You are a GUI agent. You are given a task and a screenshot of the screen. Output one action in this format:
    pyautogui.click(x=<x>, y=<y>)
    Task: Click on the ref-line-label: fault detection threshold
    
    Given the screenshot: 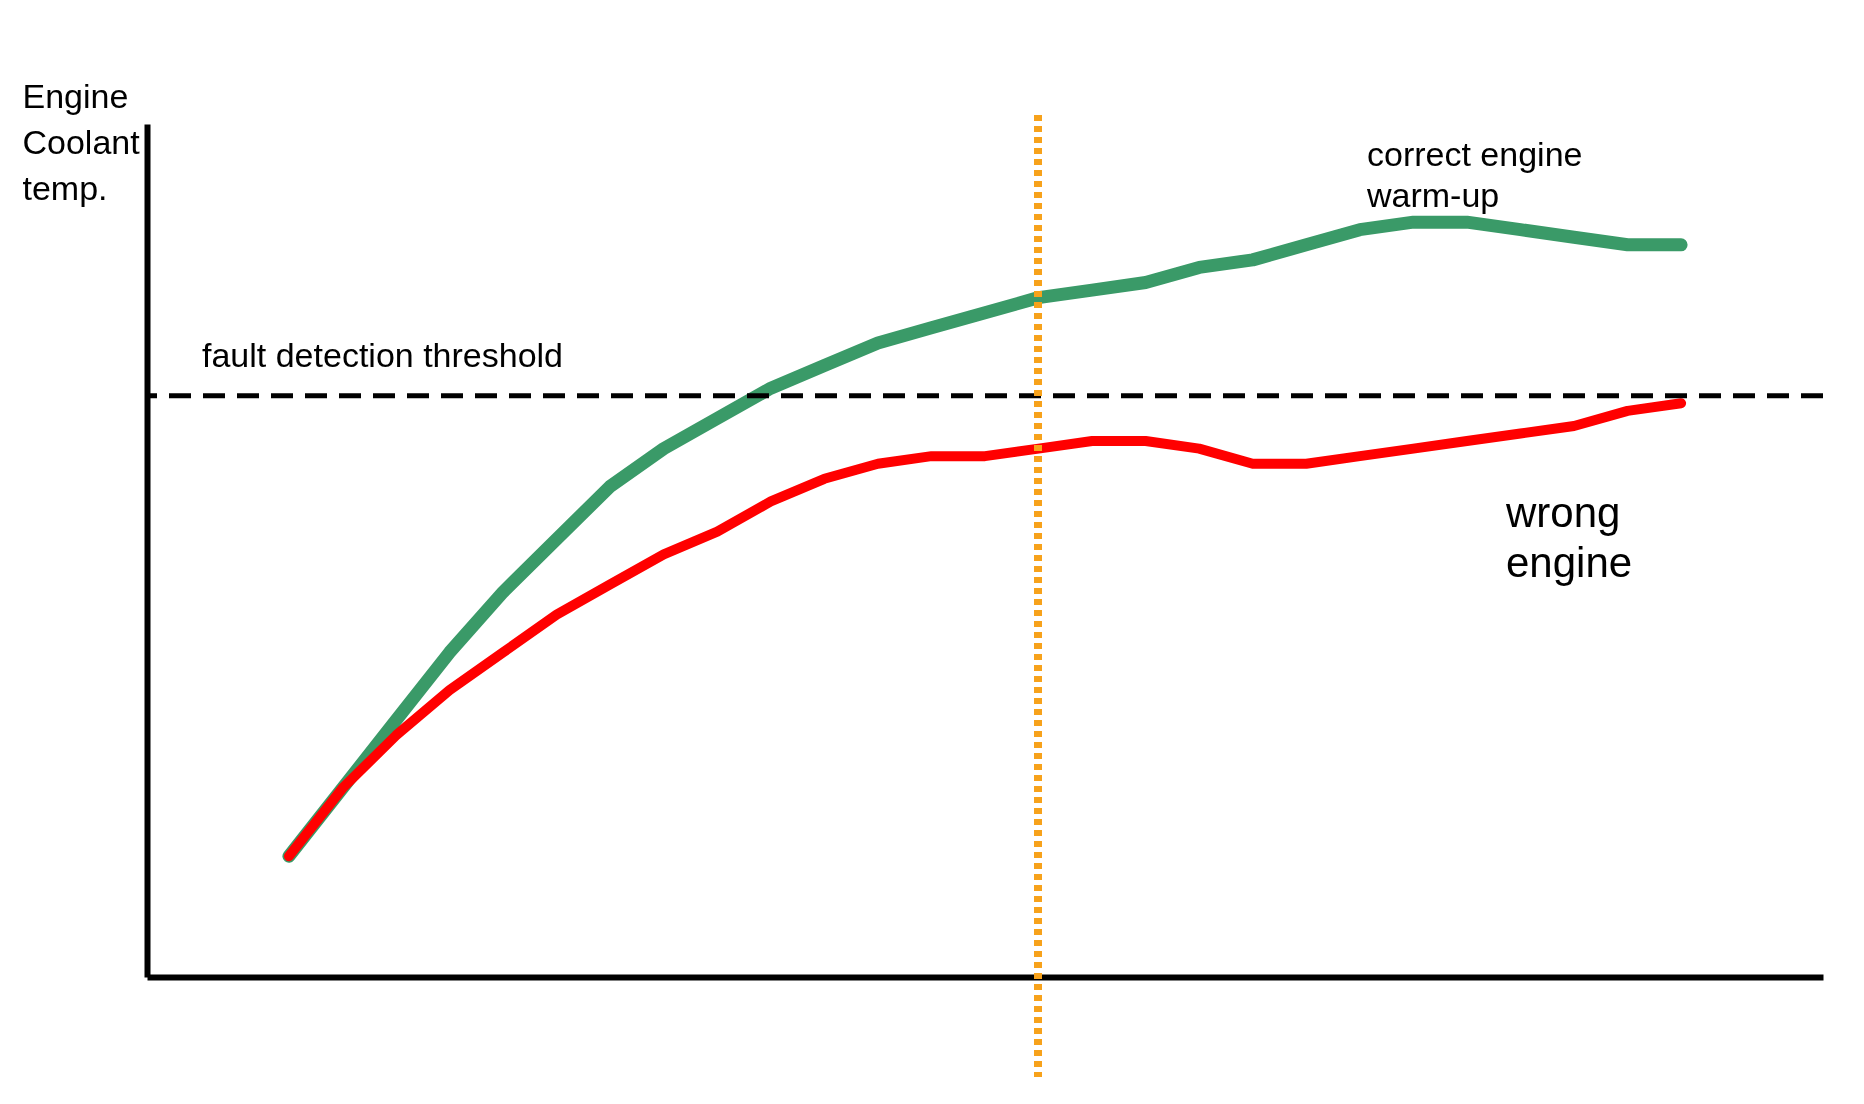 What is the action you would take?
    pyautogui.click(x=383, y=354)
    